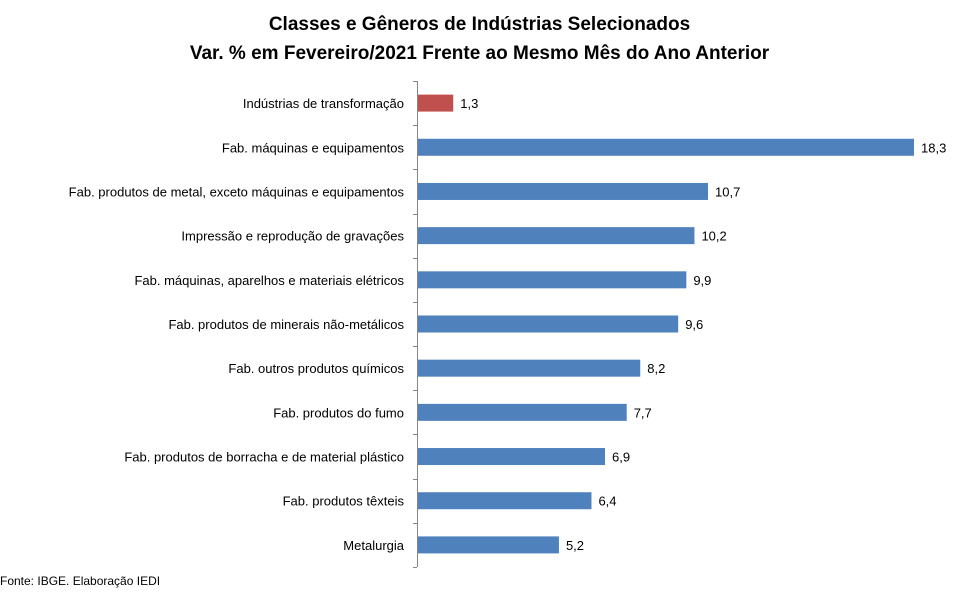 The height and width of the screenshot is (594, 959). Describe the element at coordinates (702, 280) in the screenshot. I see `data-label: 9,9` at that location.